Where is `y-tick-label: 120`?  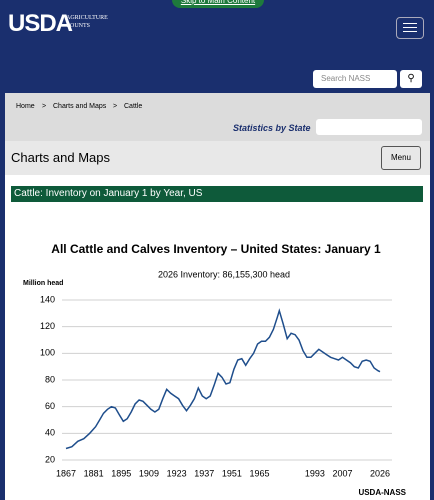 y-tick-label: 120 is located at coordinates (47, 326).